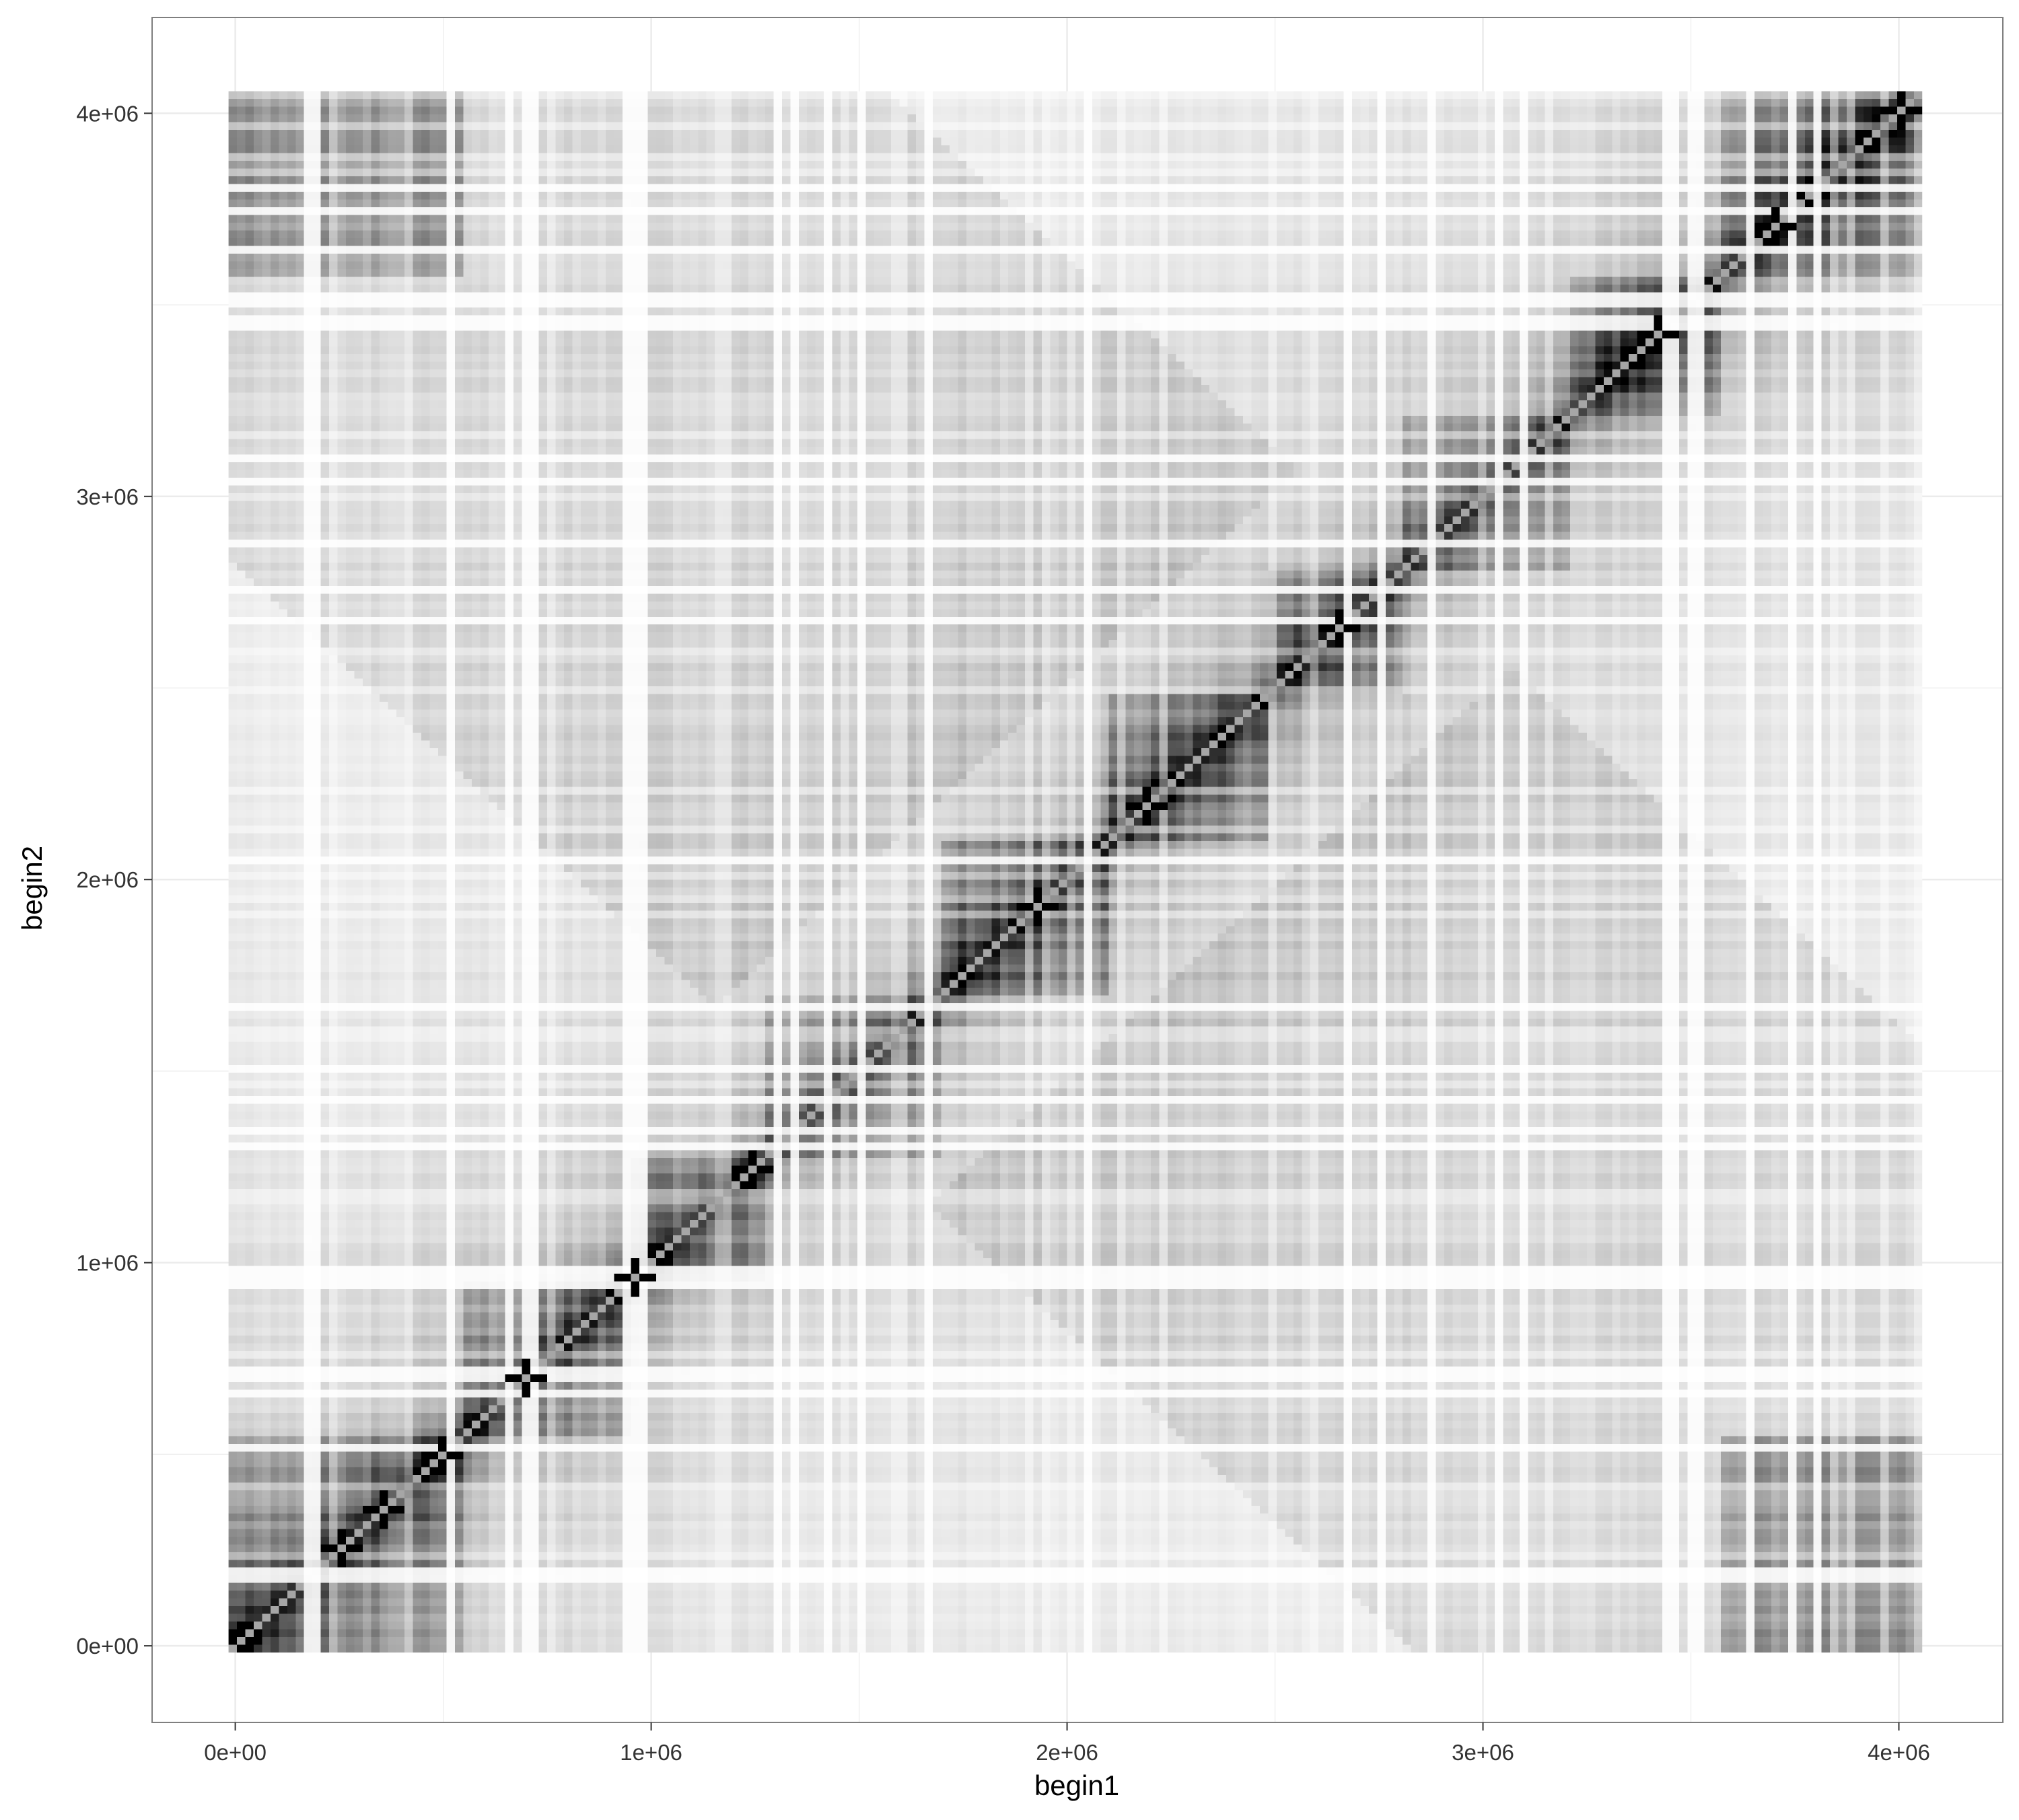  What do you see at coordinates (108, 113) in the screenshot?
I see `y-tick-label: 4e+06` at bounding box center [108, 113].